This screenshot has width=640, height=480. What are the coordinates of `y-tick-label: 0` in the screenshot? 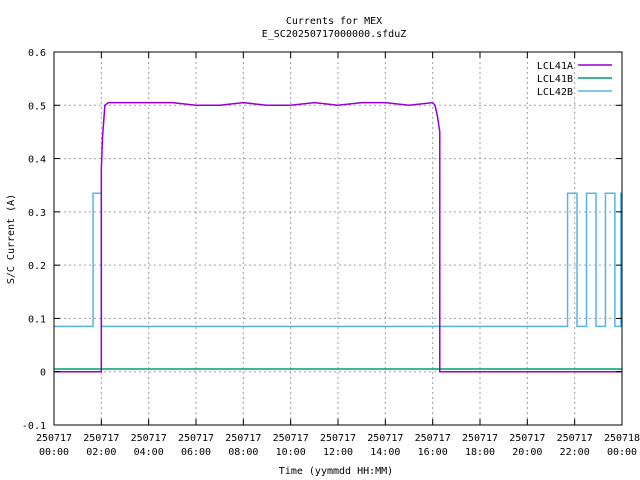 It's located at (43, 373).